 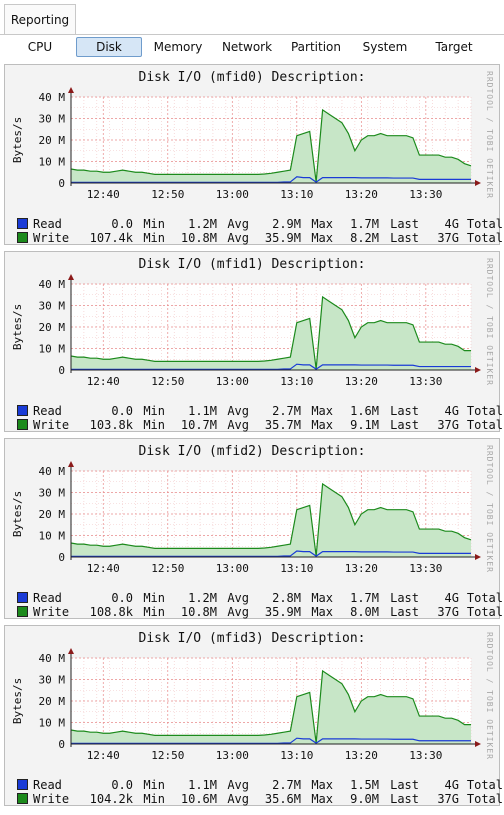 I want to click on legend-row-read: Read 0.0 Min 1.1M Avg 2.7M Max 1.5M Last 4G Total, so click(x=260, y=785).